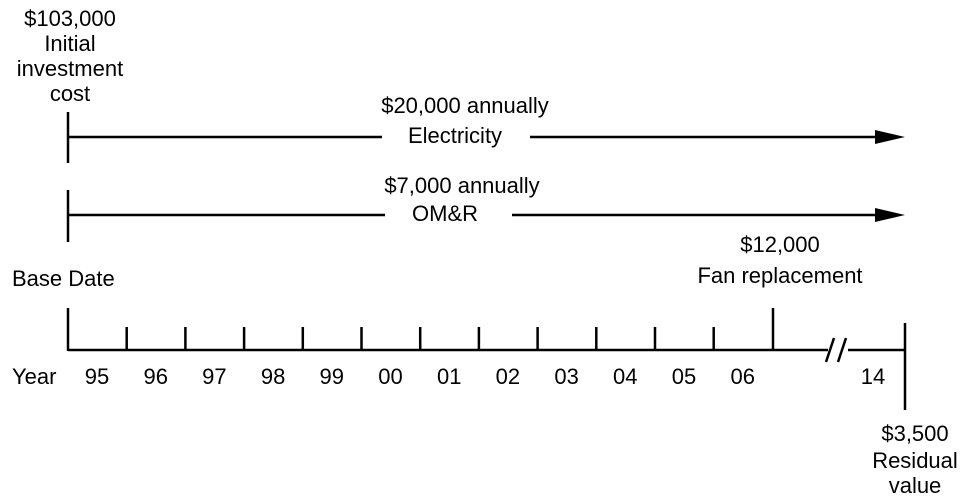  Describe the element at coordinates (273, 376) in the screenshot. I see `year: 98` at that location.